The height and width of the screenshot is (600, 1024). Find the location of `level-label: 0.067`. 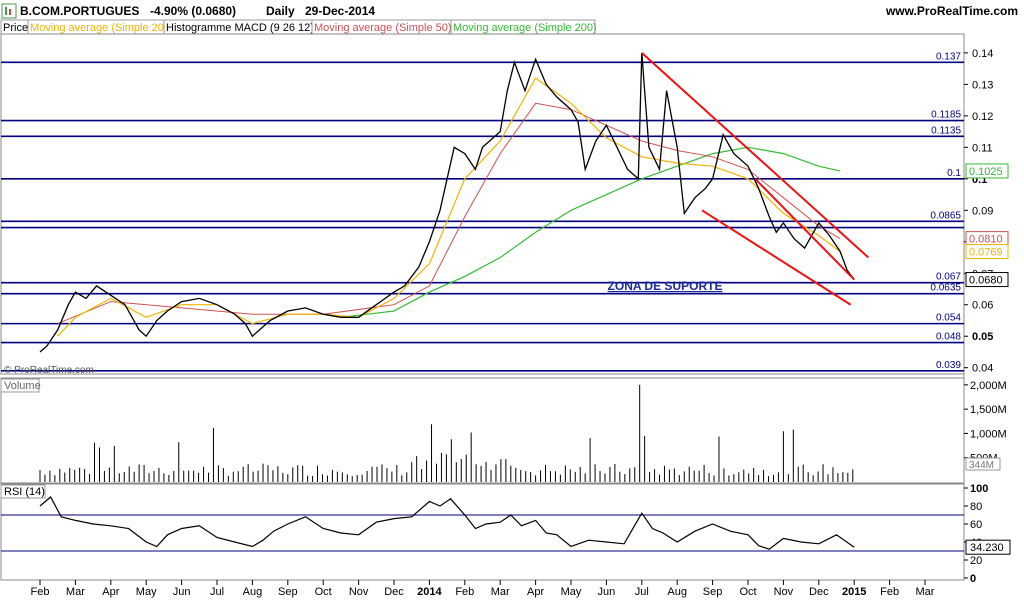

level-label: 0.067 is located at coordinates (948, 277).